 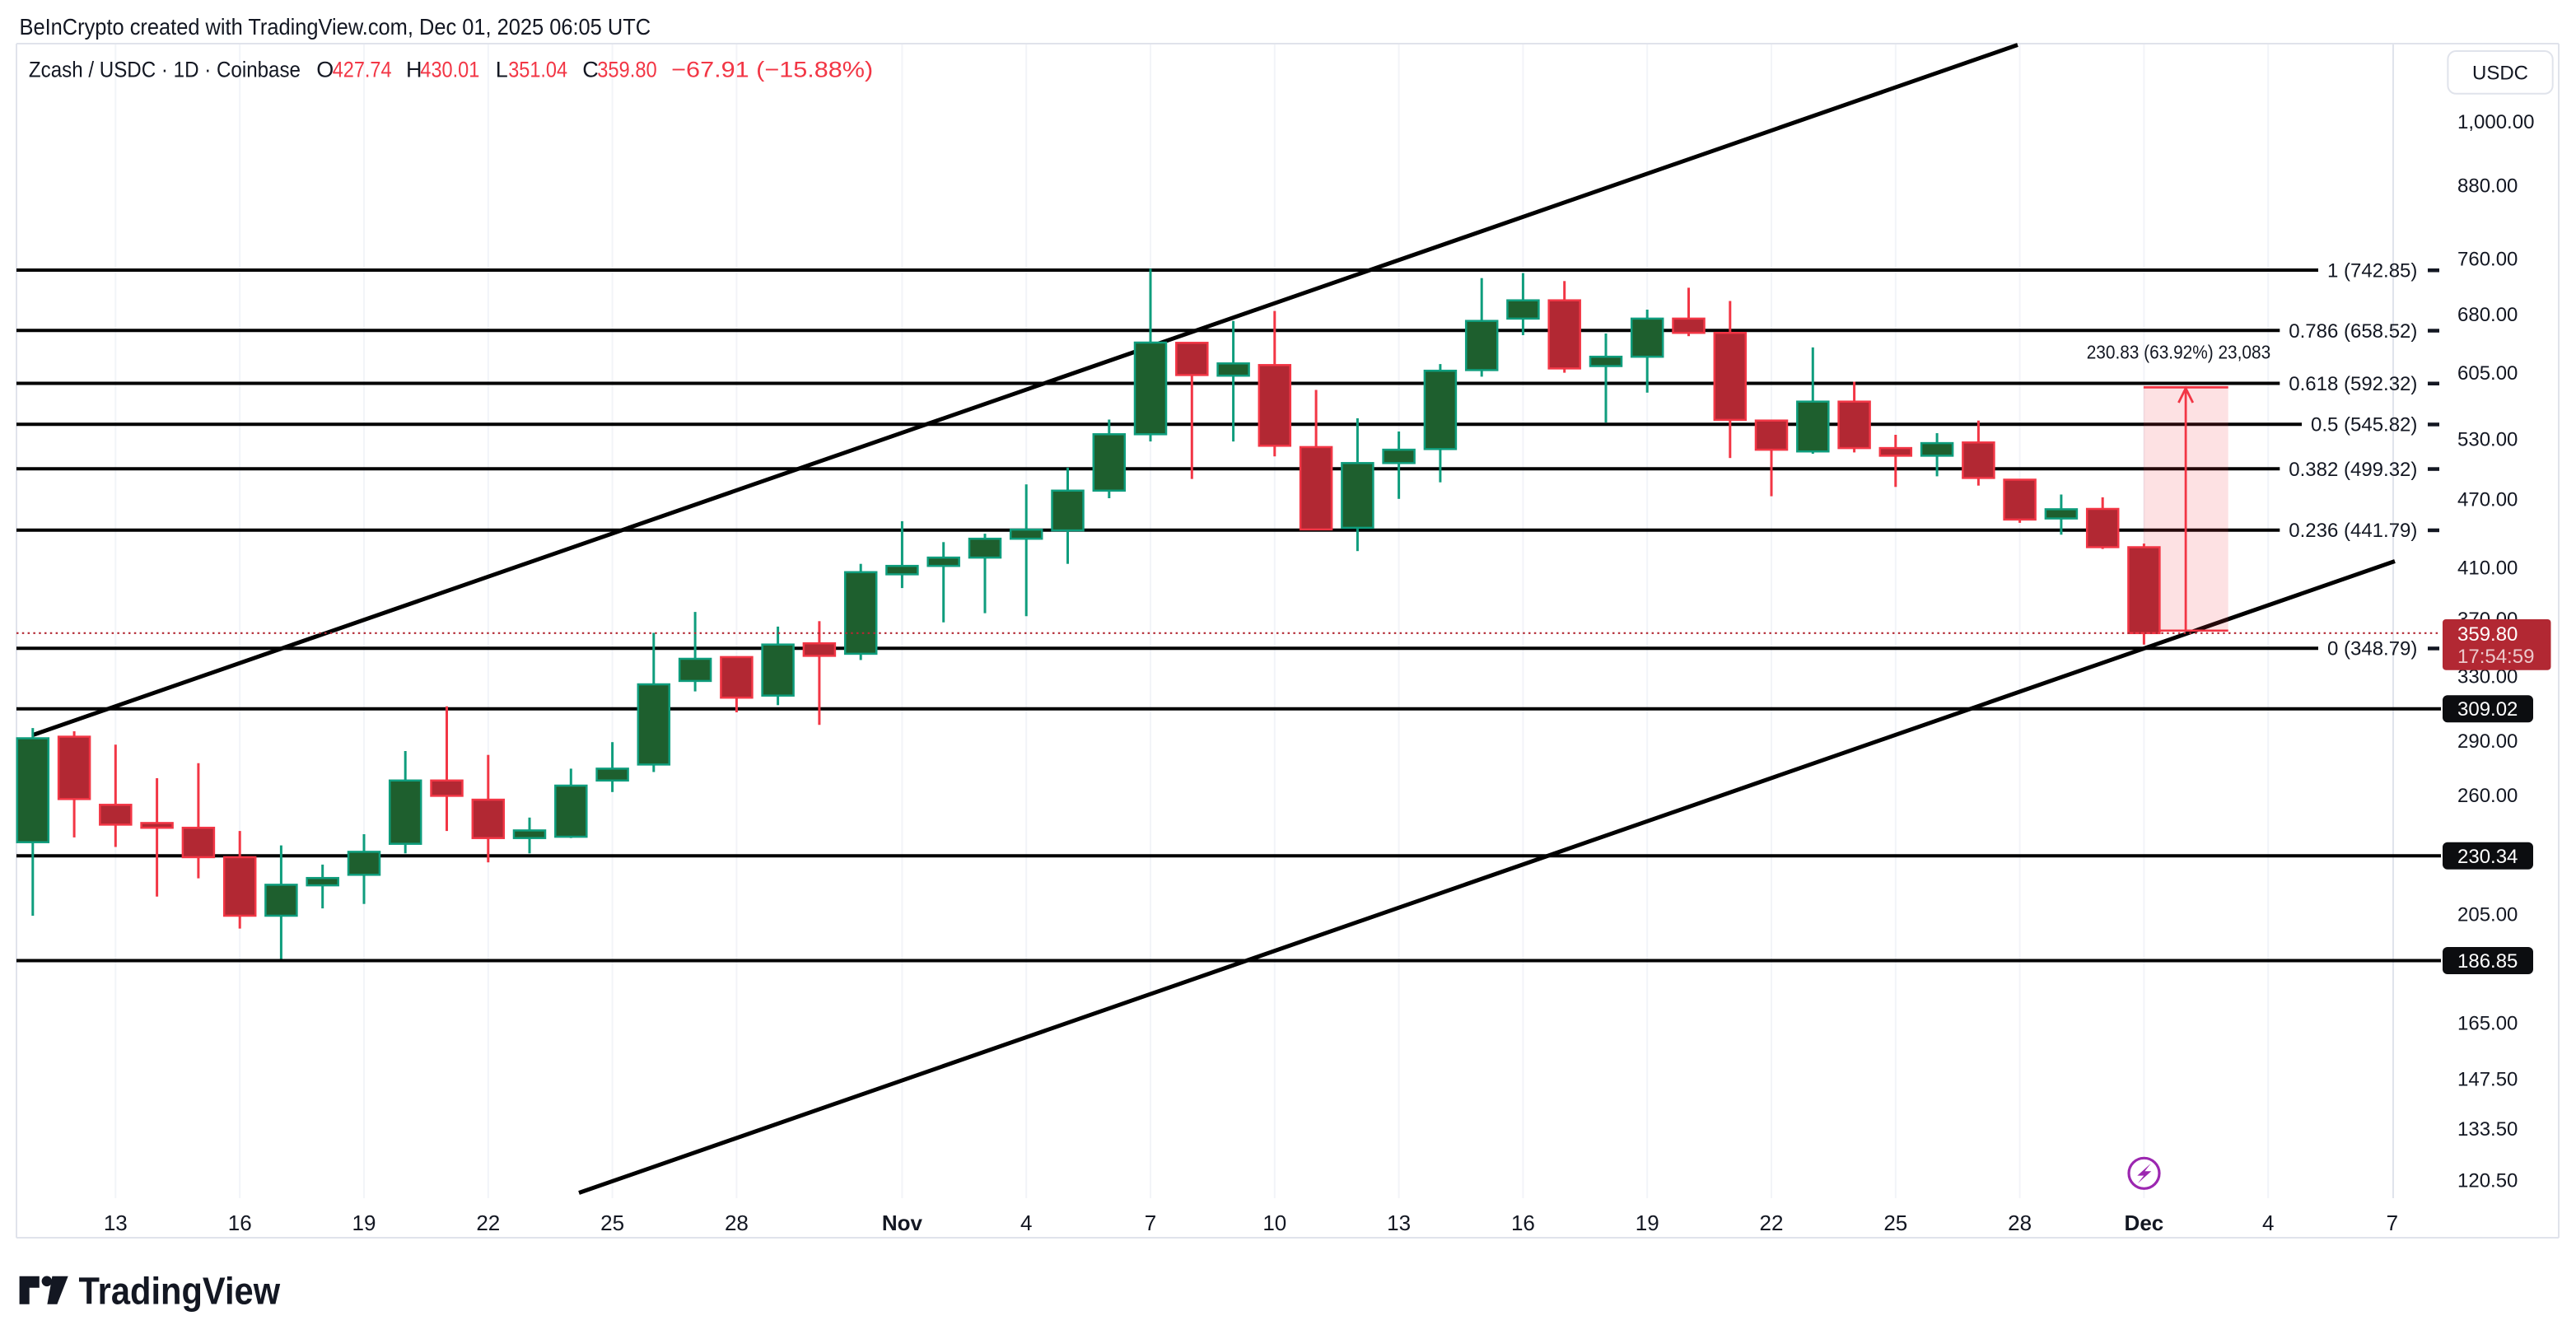 I want to click on svg-text: 17:54:59, so click(x=2495, y=657).